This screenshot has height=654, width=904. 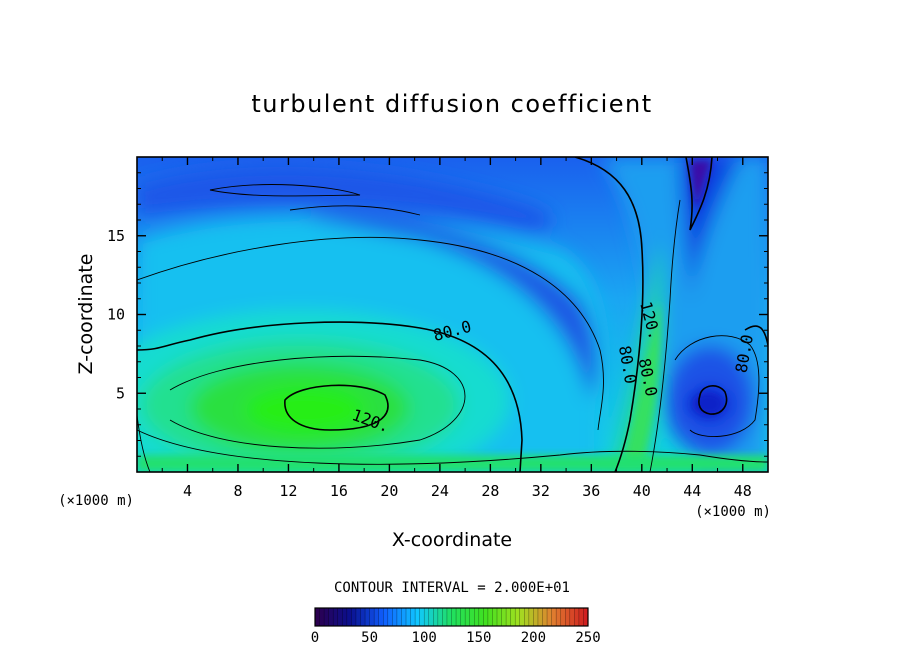 What do you see at coordinates (490, 491) in the screenshot?
I see `x-tick-label: 28` at bounding box center [490, 491].